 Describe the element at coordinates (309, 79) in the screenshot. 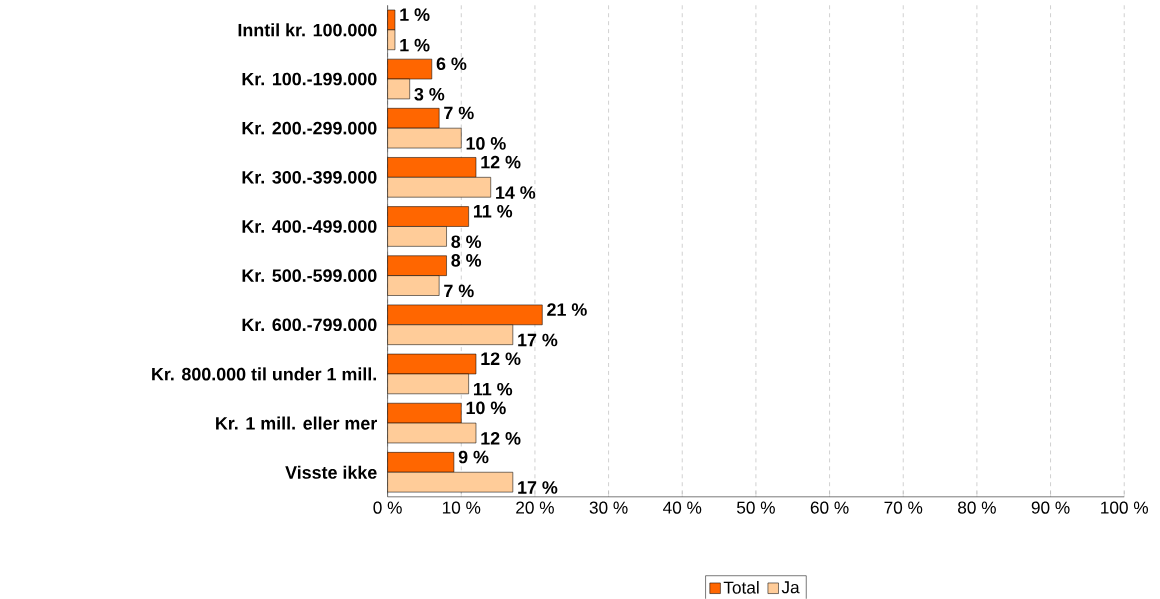

I see `y-tick-label: Kr. 100.-199.000` at that location.